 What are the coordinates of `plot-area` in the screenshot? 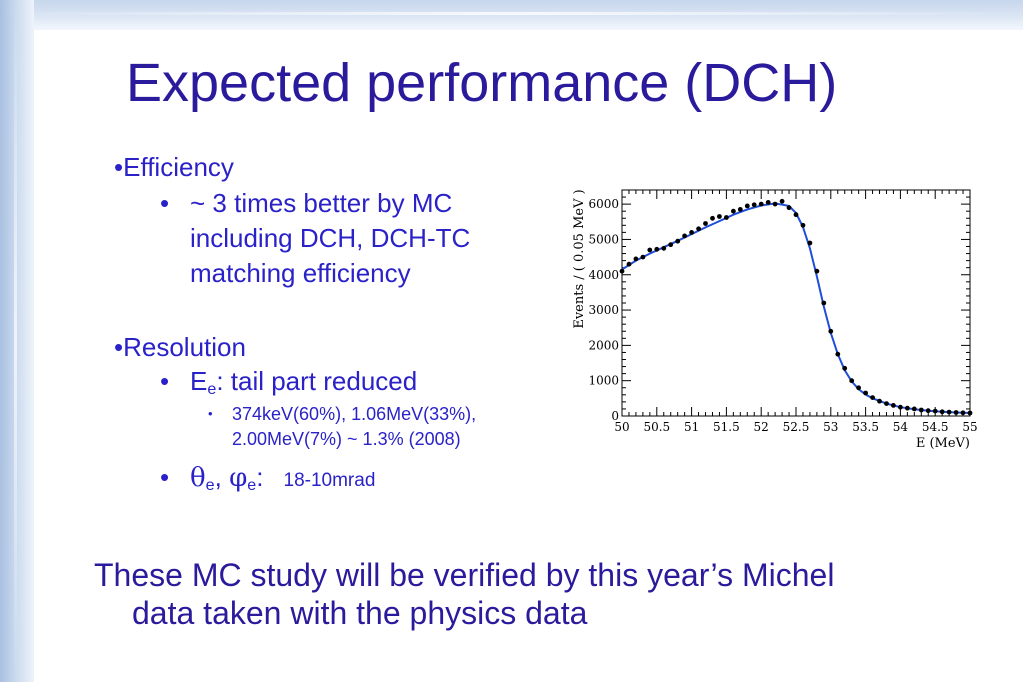 It's located at (796, 303).